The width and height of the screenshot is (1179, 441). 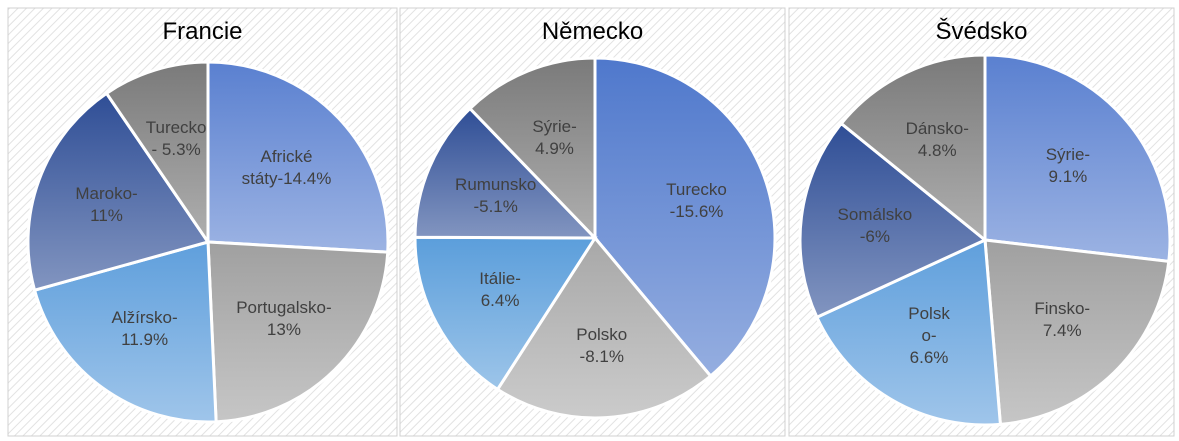 I want to click on data-label: Maroko- 11%, so click(x=106, y=204).